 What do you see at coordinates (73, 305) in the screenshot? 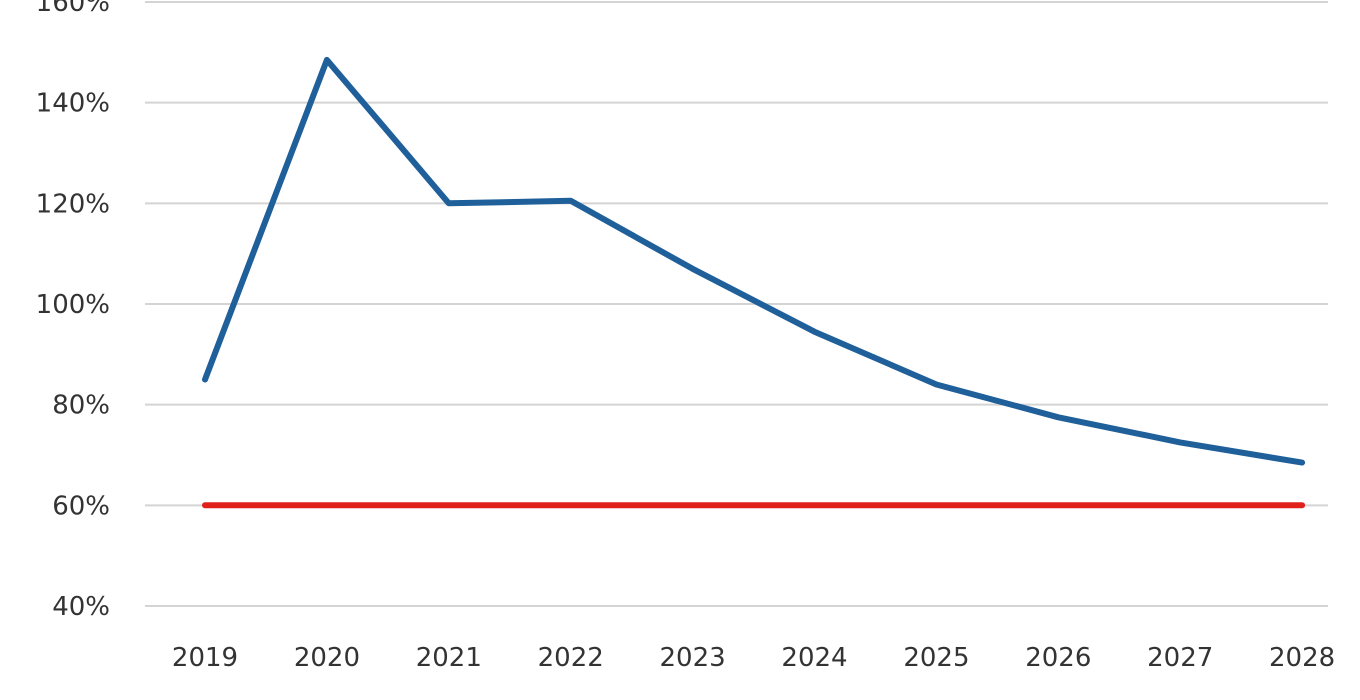
I see `y-tick-label: 100%` at bounding box center [73, 305].